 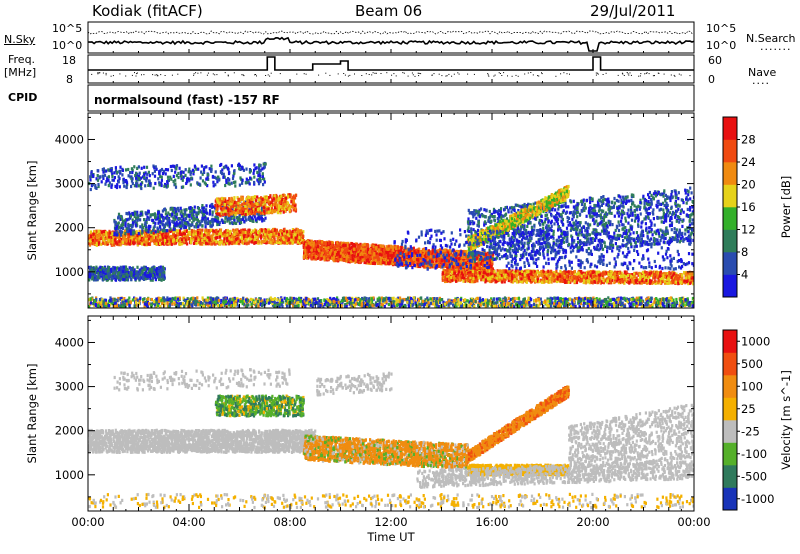 What do you see at coordinates (391, 32) in the screenshot?
I see `nsearch-line` at bounding box center [391, 32].